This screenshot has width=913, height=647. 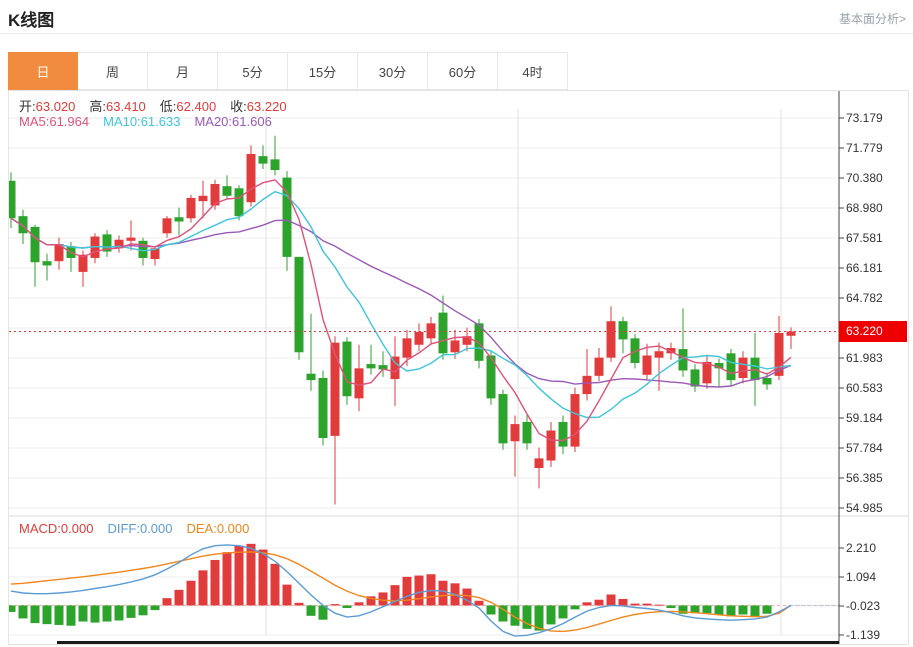 What do you see at coordinates (864, 238) in the screenshot?
I see `y-axis-label: 67.581` at bounding box center [864, 238].